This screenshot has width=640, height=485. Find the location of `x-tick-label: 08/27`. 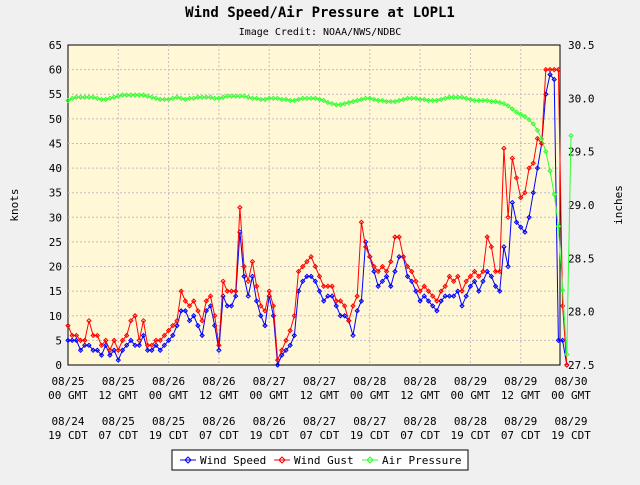

x-tick-label: 08/27 is located at coordinates (319, 421).